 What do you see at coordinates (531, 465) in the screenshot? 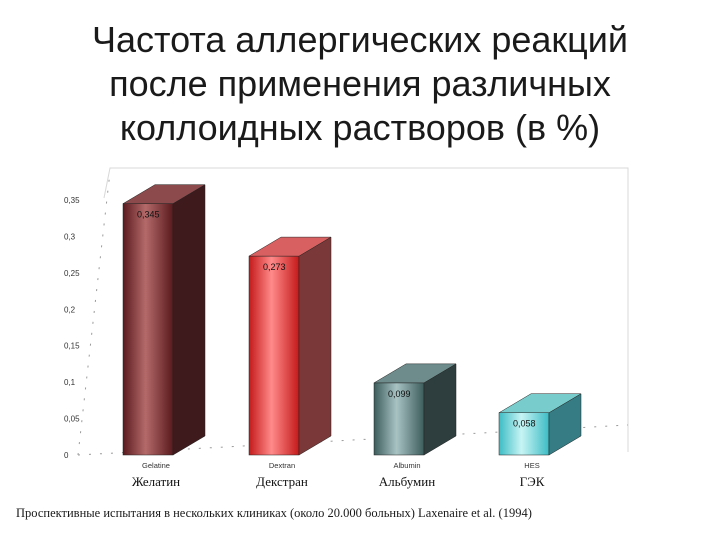
I see `x-tick-label: HES` at bounding box center [531, 465].